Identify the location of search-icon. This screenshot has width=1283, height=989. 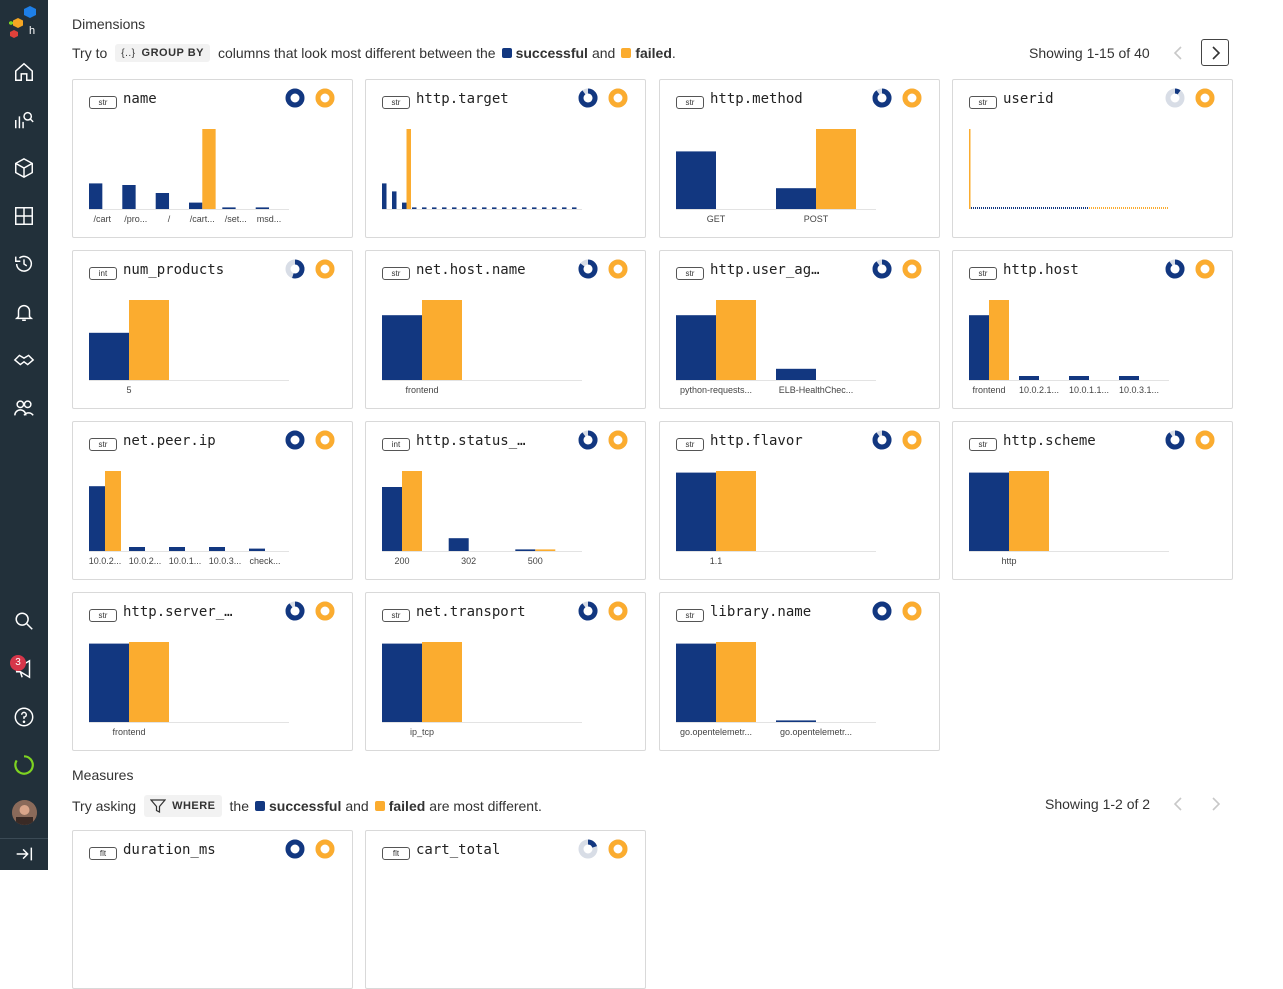
(24, 621).